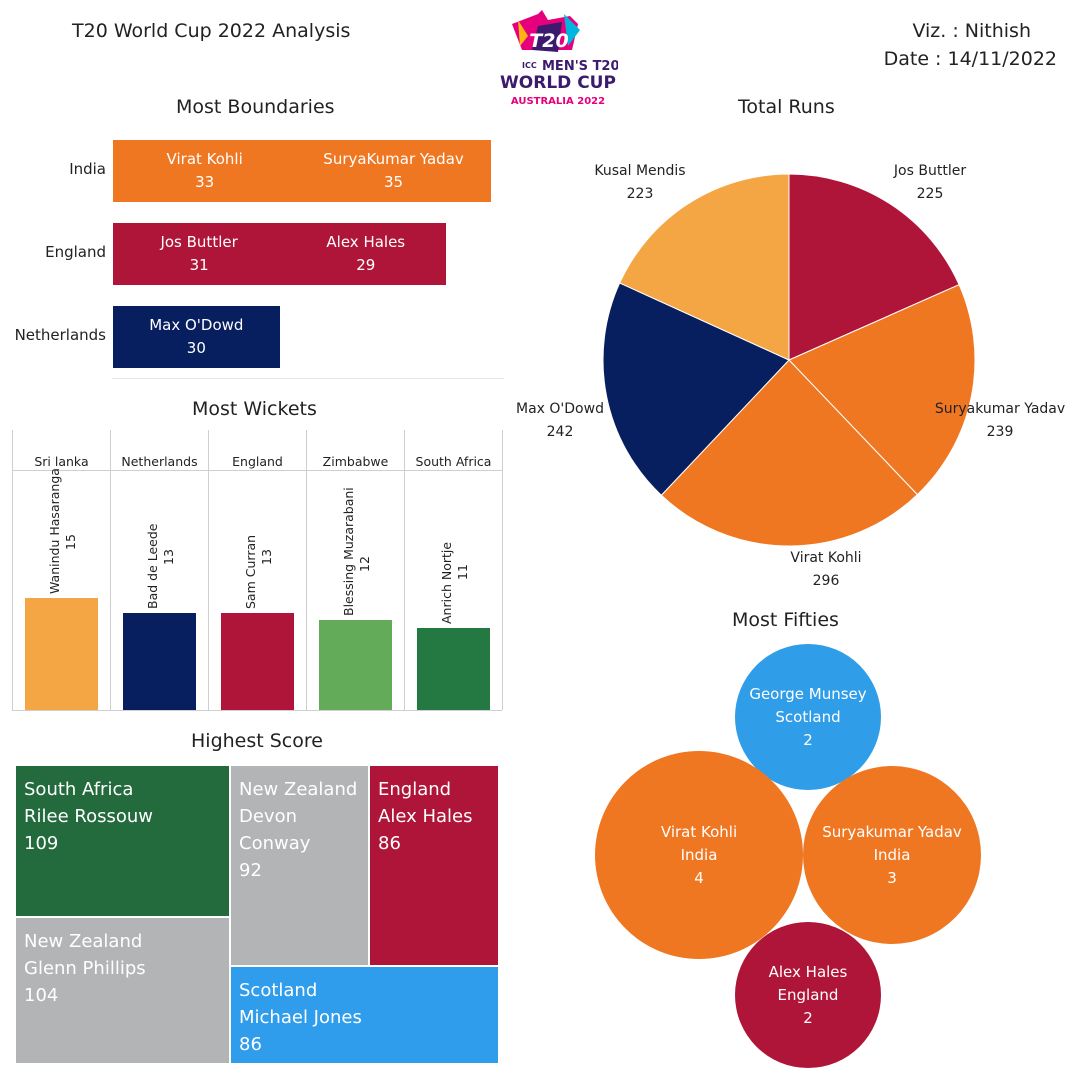 This screenshot has height=1079, width=1079. I want to click on pie-label-value: 225, so click(930, 194).